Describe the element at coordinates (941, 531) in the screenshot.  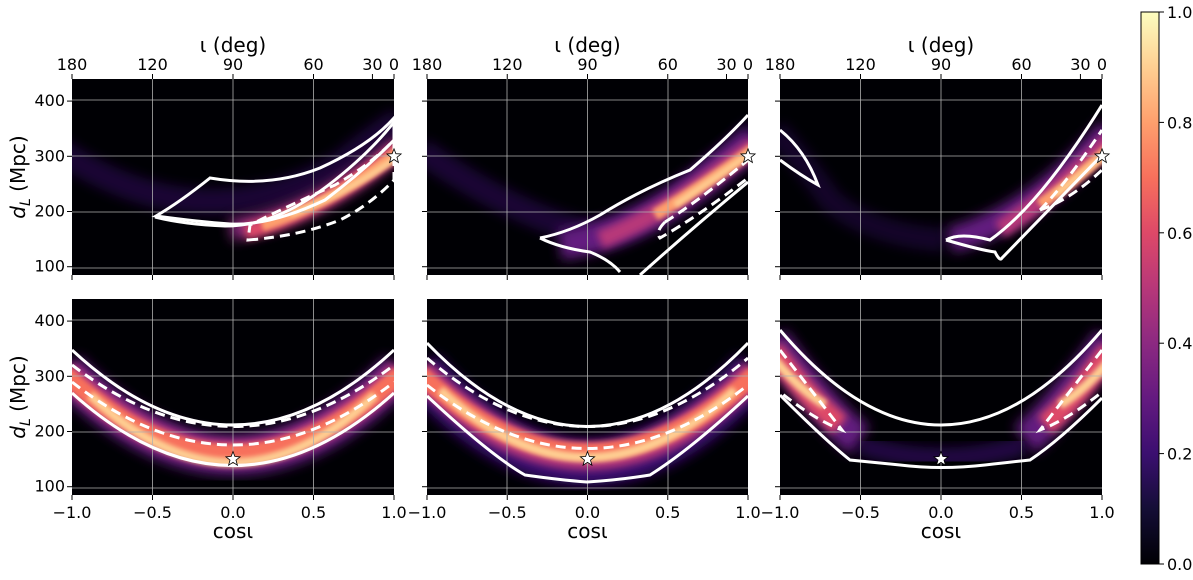
I see `x-axis-title-right: cosι` at that location.